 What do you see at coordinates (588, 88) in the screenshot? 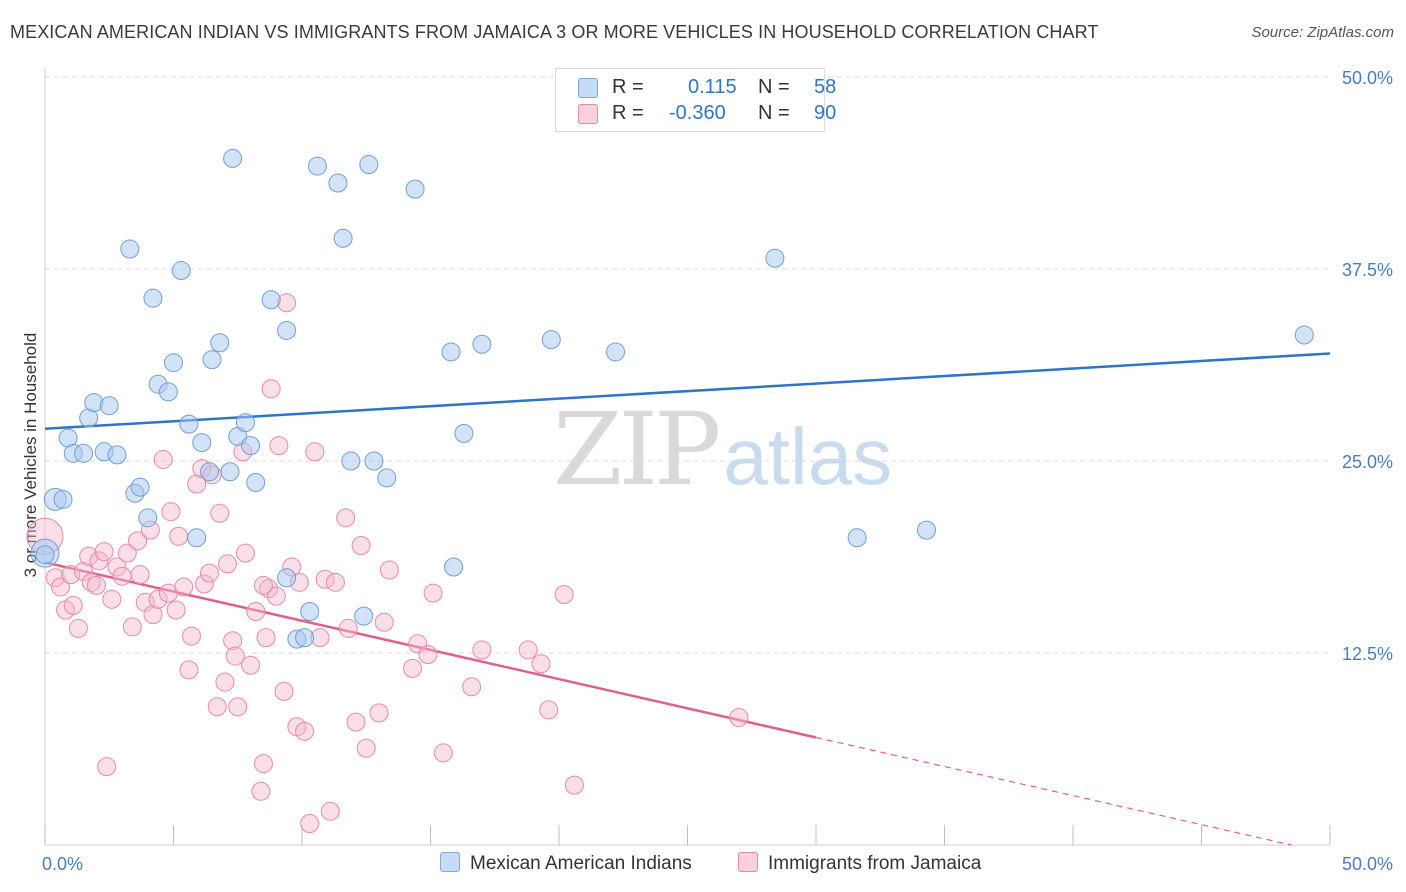
I see `legend-swatch-blue` at bounding box center [588, 88].